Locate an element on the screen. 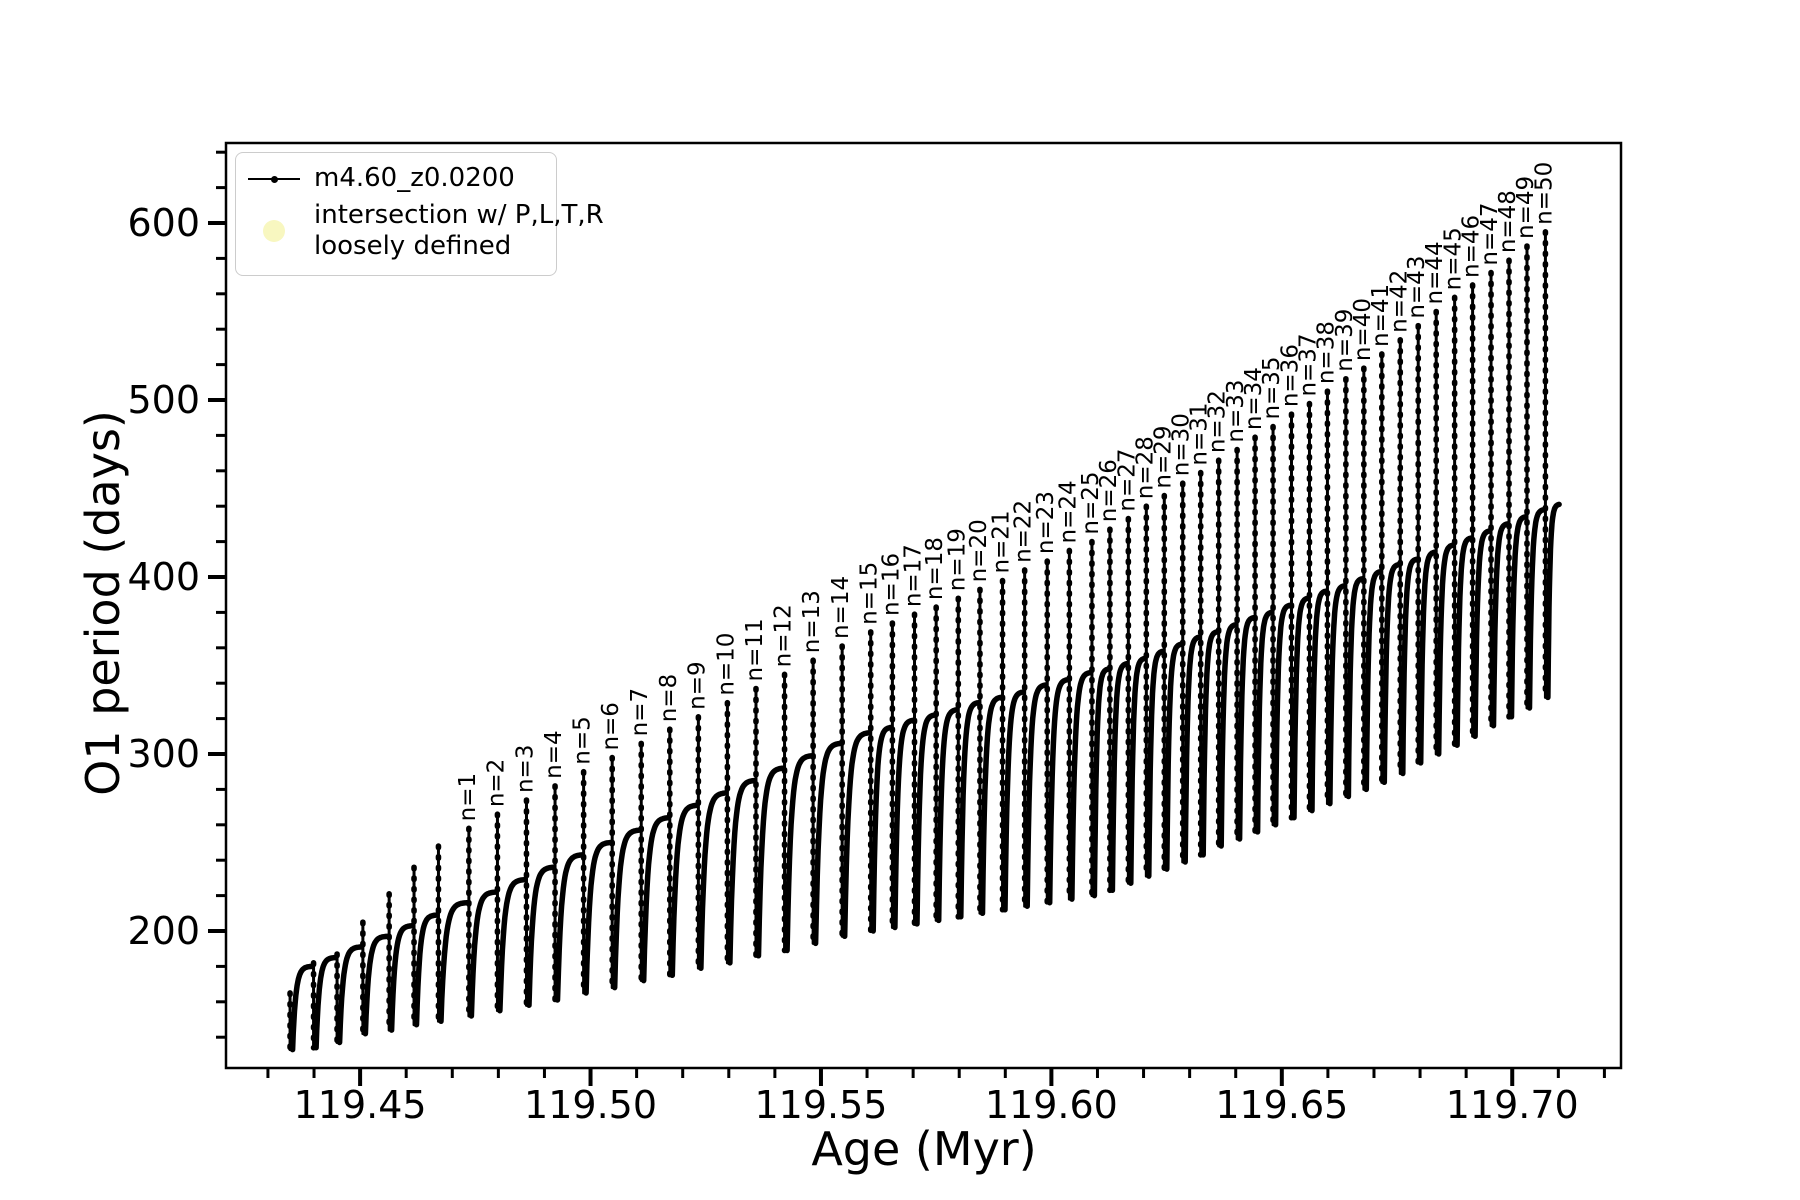 This screenshot has width=1800, height=1200. line-dot-marker-icon is located at coordinates (274, 179).